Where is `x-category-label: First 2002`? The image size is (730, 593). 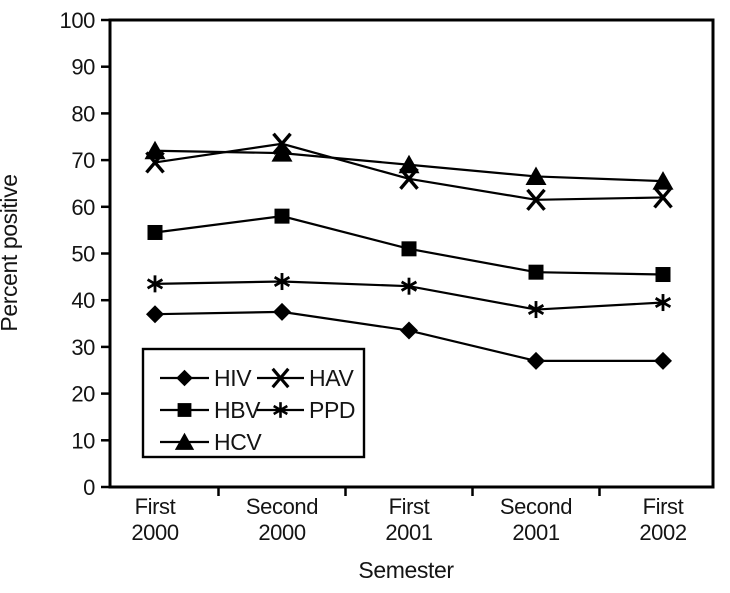 x-category-label: First 2002 is located at coordinates (663, 519).